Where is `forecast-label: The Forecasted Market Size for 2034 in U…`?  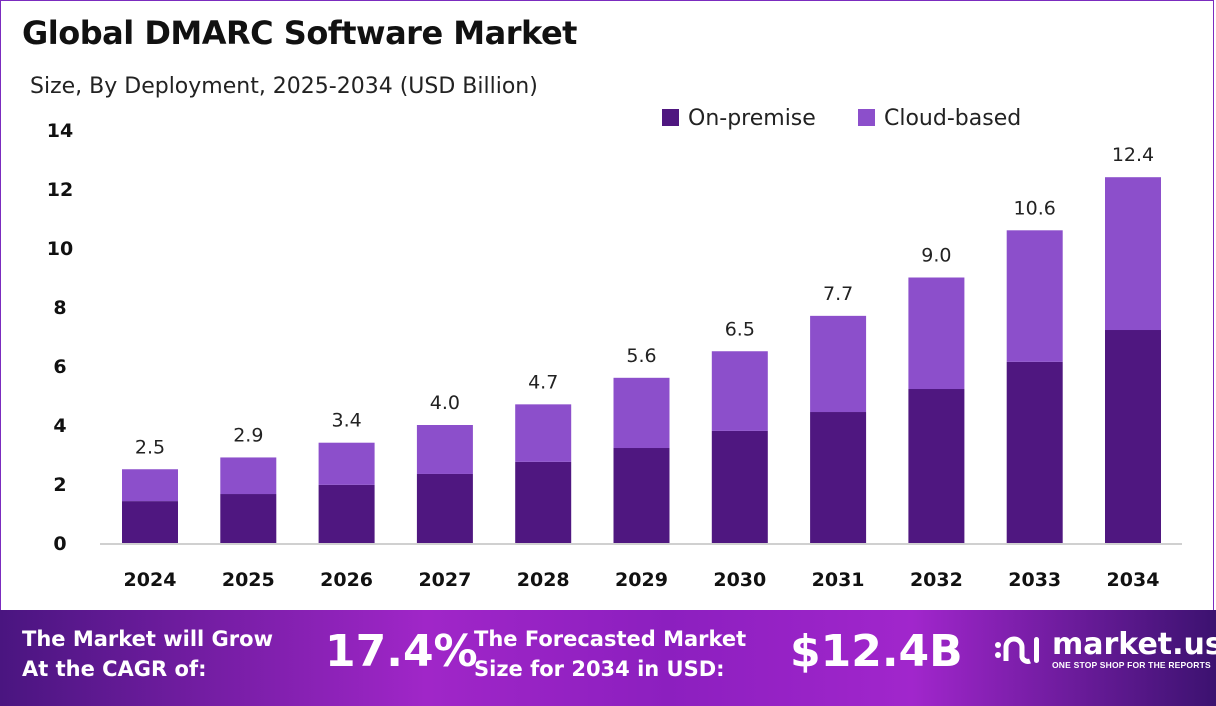 forecast-label: The Forecasted Market Size for 2034 in U… is located at coordinates (610, 654).